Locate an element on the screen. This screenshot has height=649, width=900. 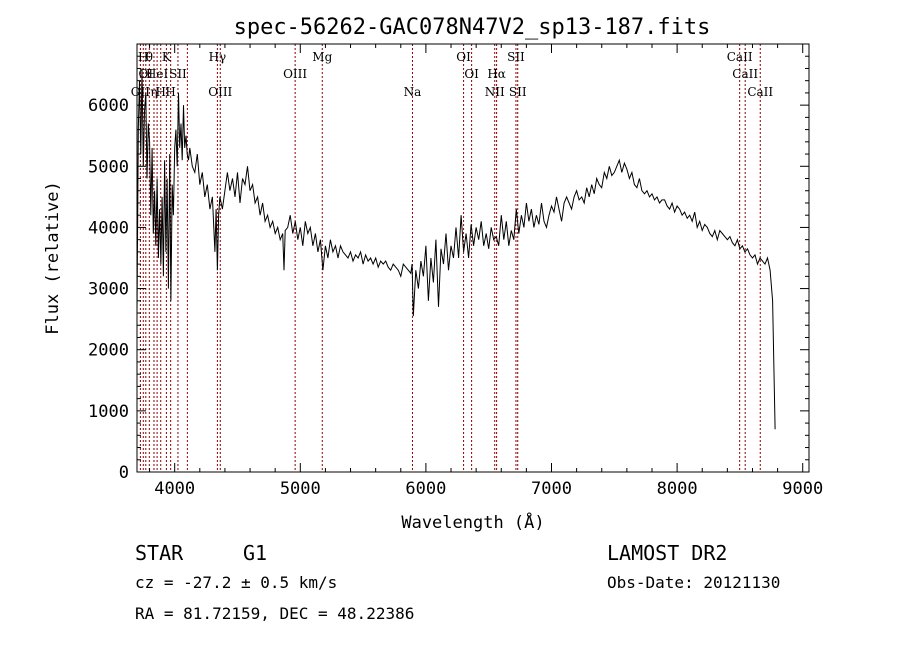
line-marker-label-11: Hγ is located at coordinates (218, 57).